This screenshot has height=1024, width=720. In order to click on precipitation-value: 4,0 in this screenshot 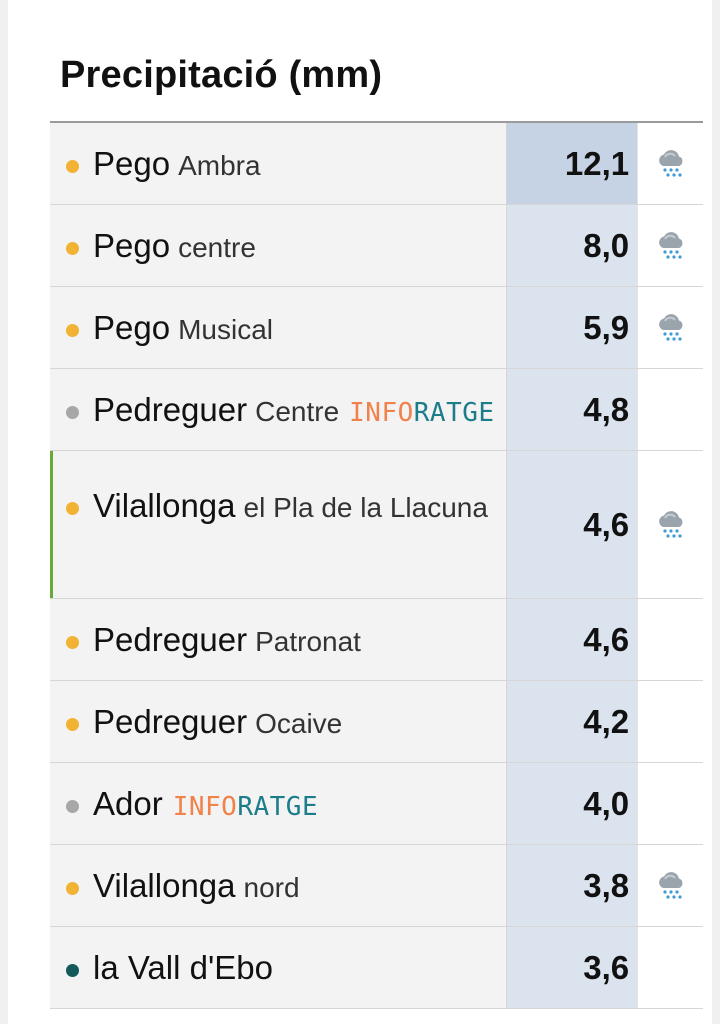, I will do `click(572, 803)`.